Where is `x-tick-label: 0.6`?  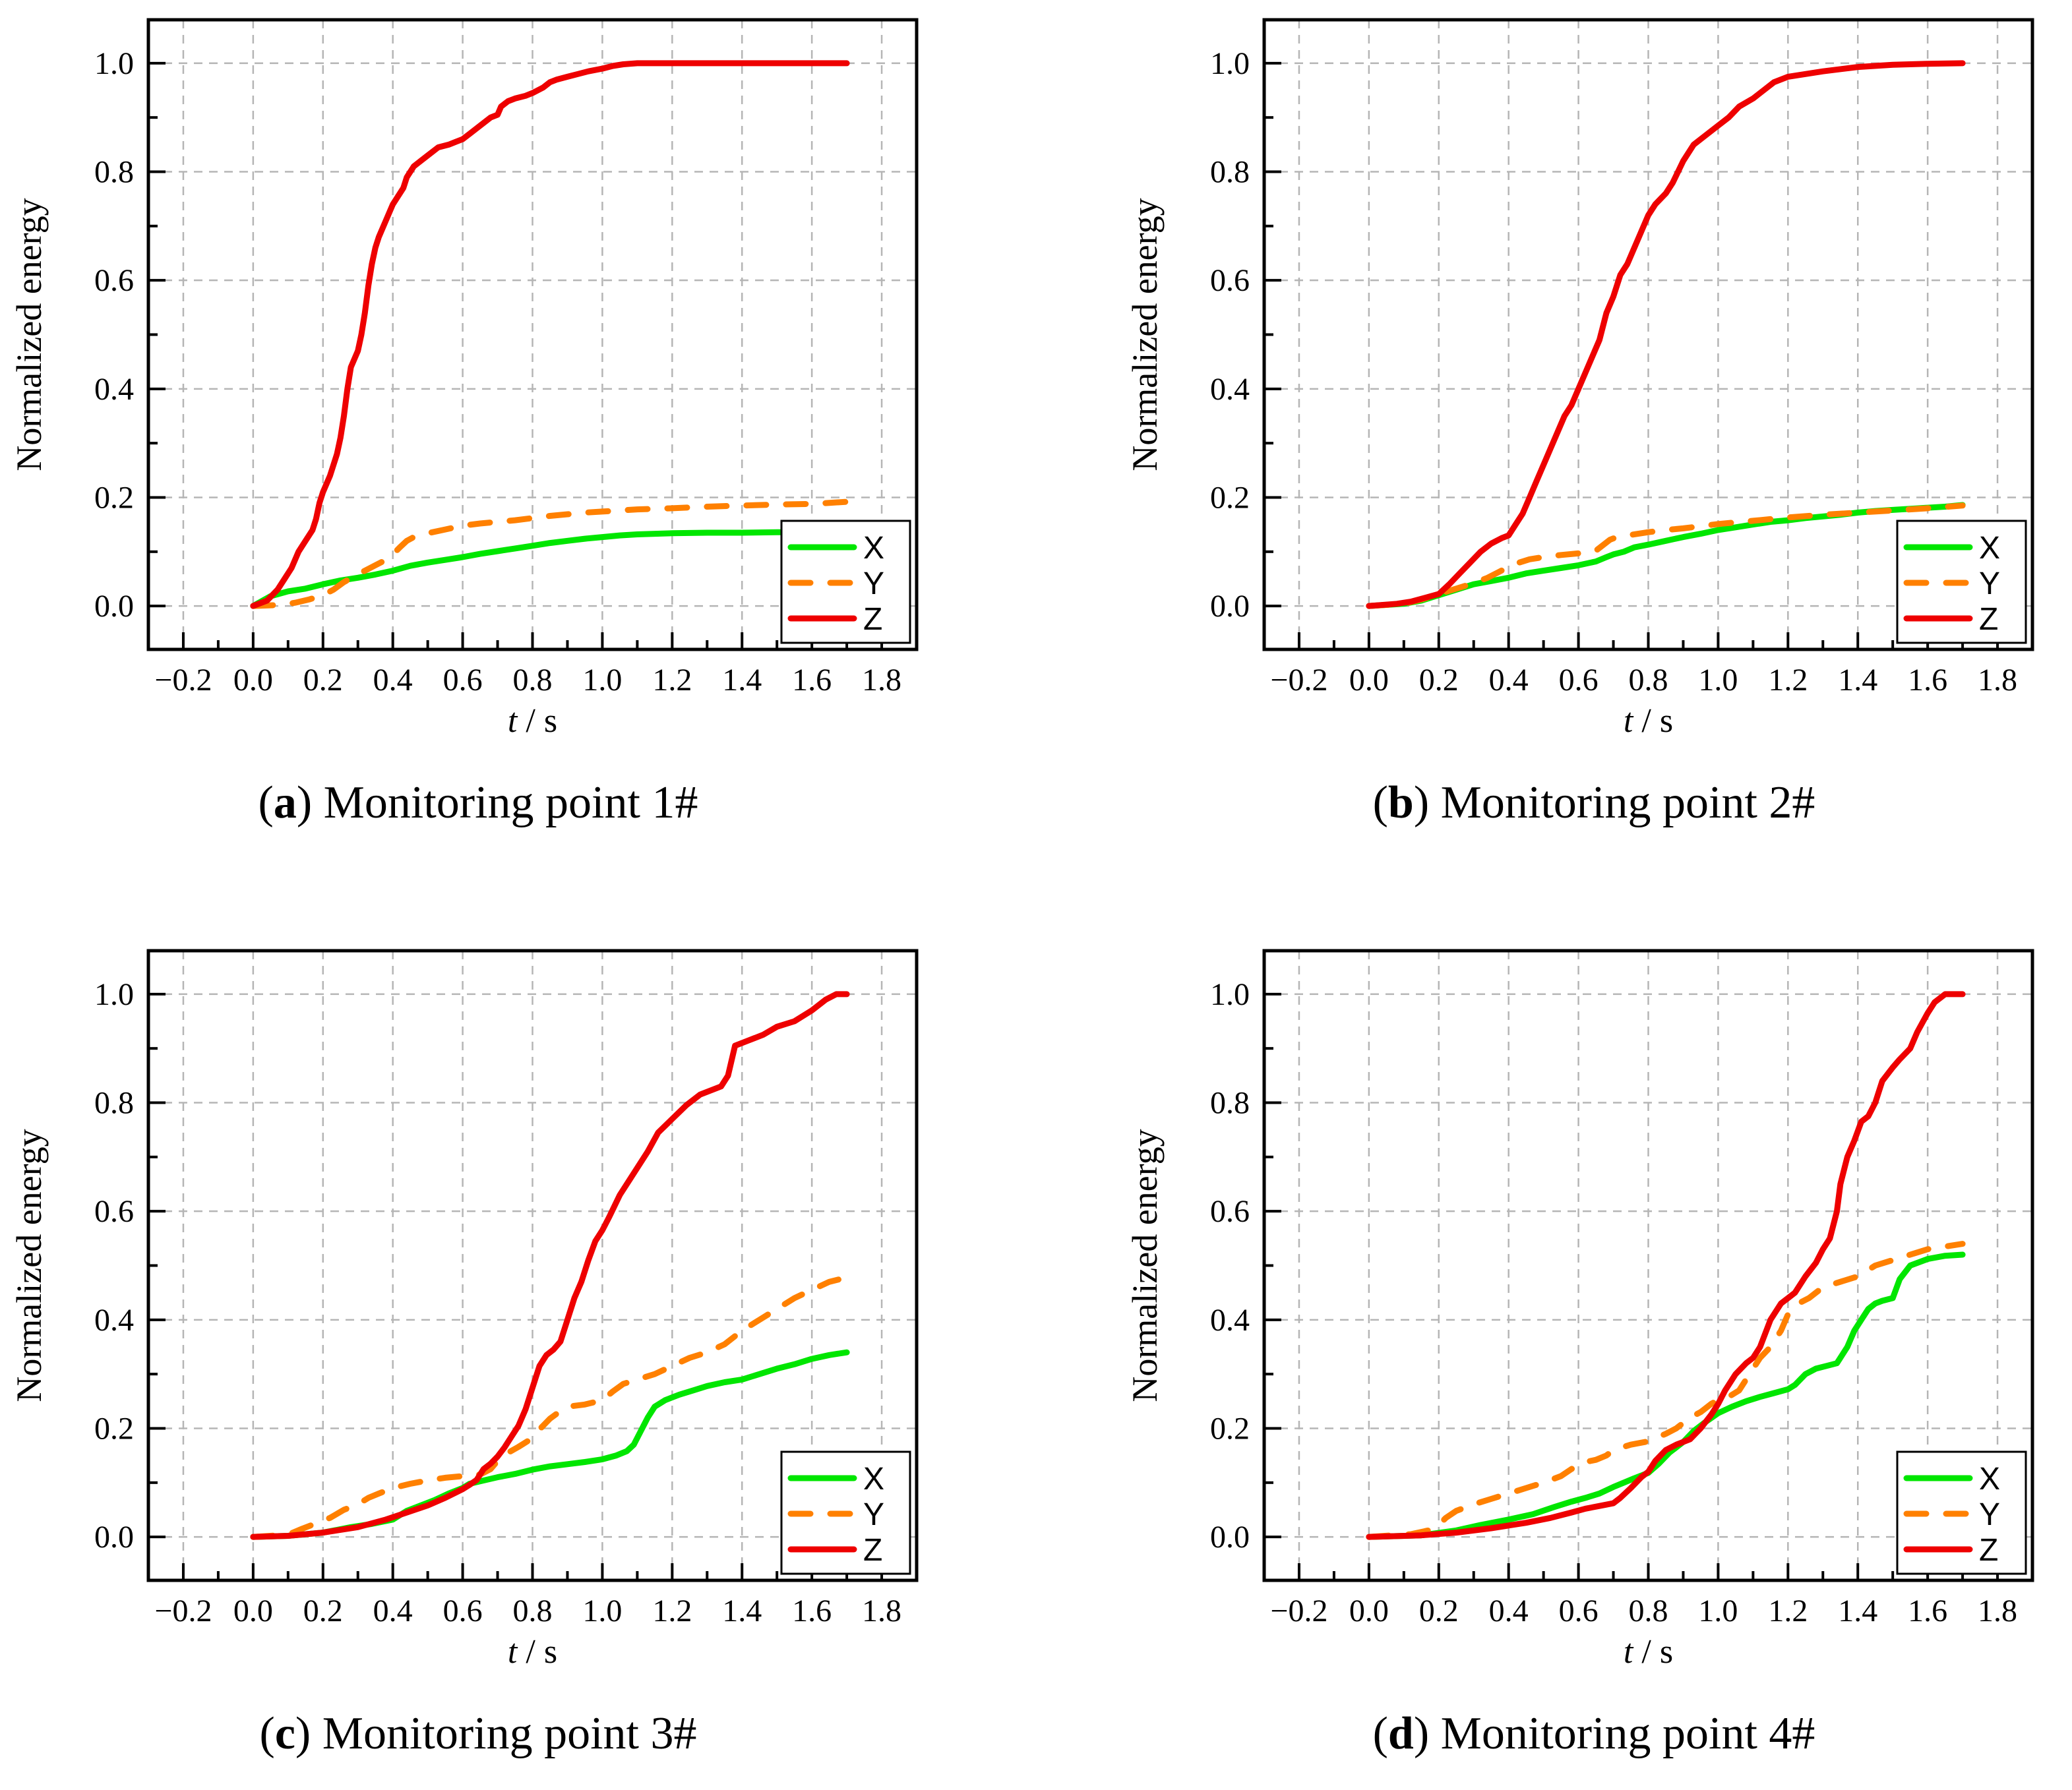 x-tick-label: 0.6 is located at coordinates (1579, 1611).